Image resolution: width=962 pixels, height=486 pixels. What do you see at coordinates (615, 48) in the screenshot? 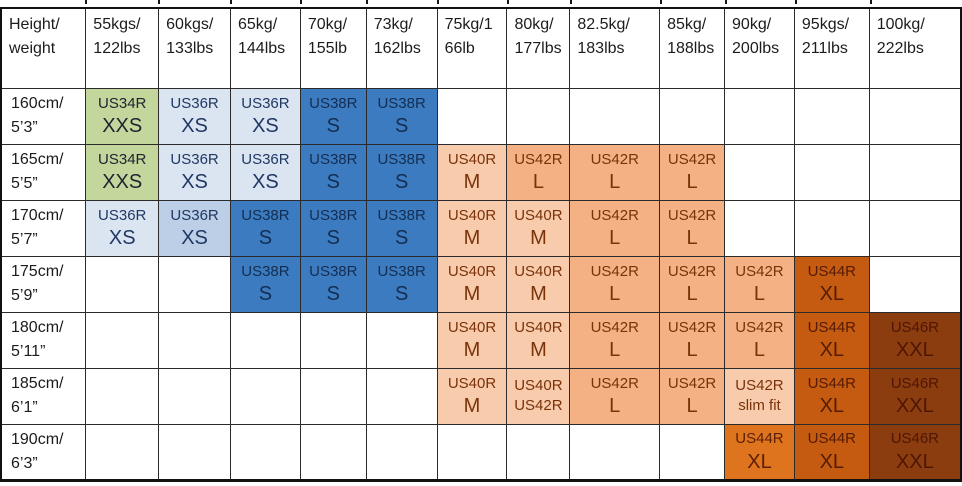
I see `weight-header-cell: 82.5kg/183lbs` at bounding box center [615, 48].